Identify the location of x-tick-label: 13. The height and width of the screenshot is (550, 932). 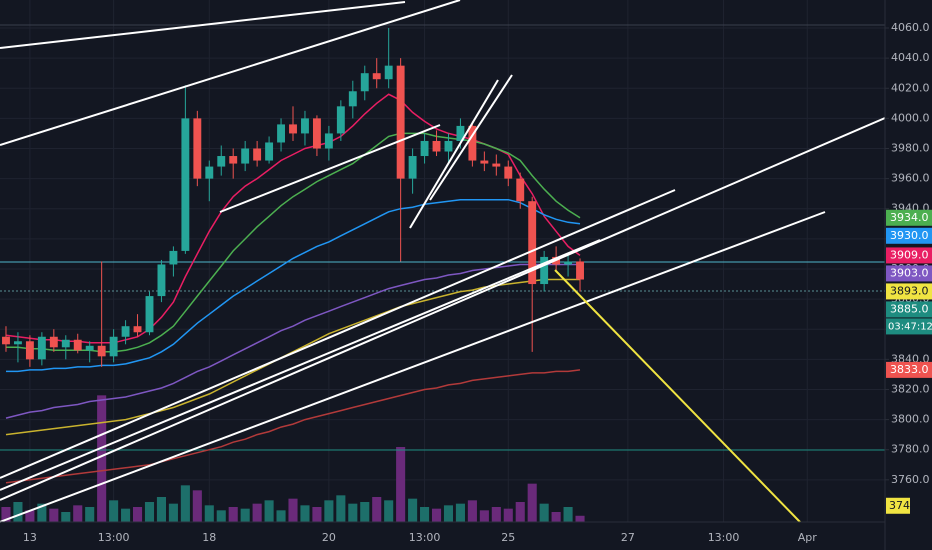
(30, 537).